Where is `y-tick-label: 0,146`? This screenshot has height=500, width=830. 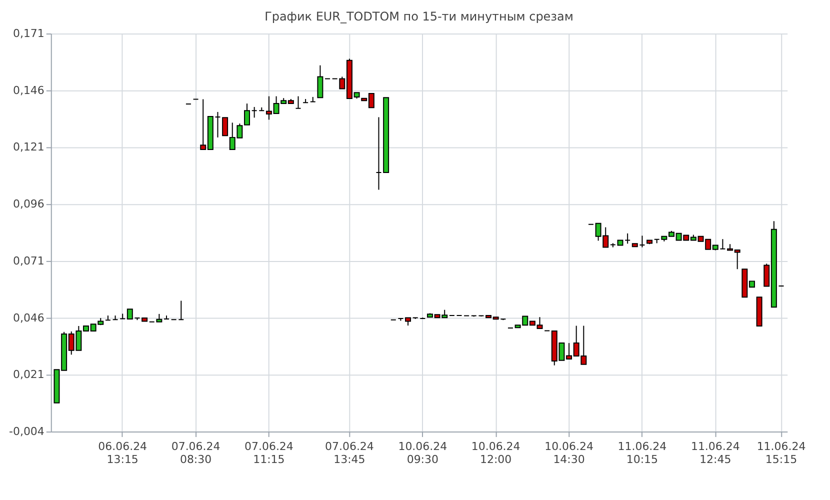
y-tick-label: 0,146 is located at coordinates (28, 90).